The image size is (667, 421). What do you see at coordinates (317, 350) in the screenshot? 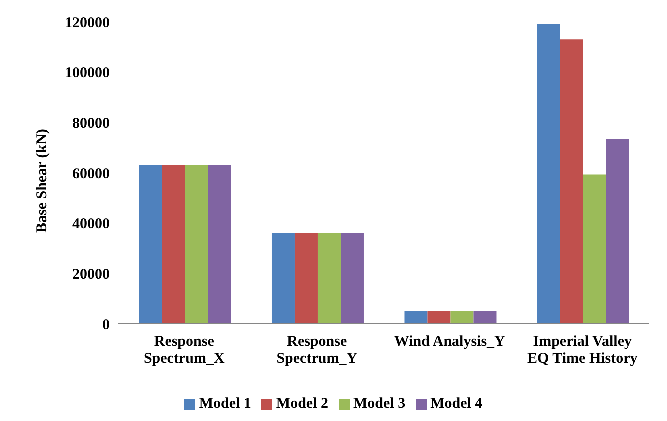
I see `x-tick-label: Response Spectrum_Y` at bounding box center [317, 350].